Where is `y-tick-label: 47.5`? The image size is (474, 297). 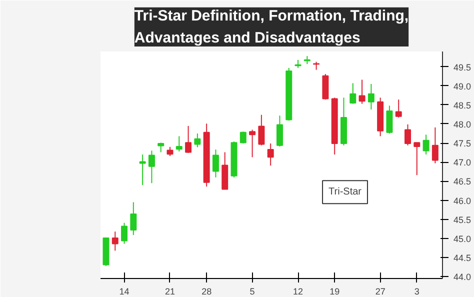 y-tick-label: 47.5 is located at coordinates (463, 143).